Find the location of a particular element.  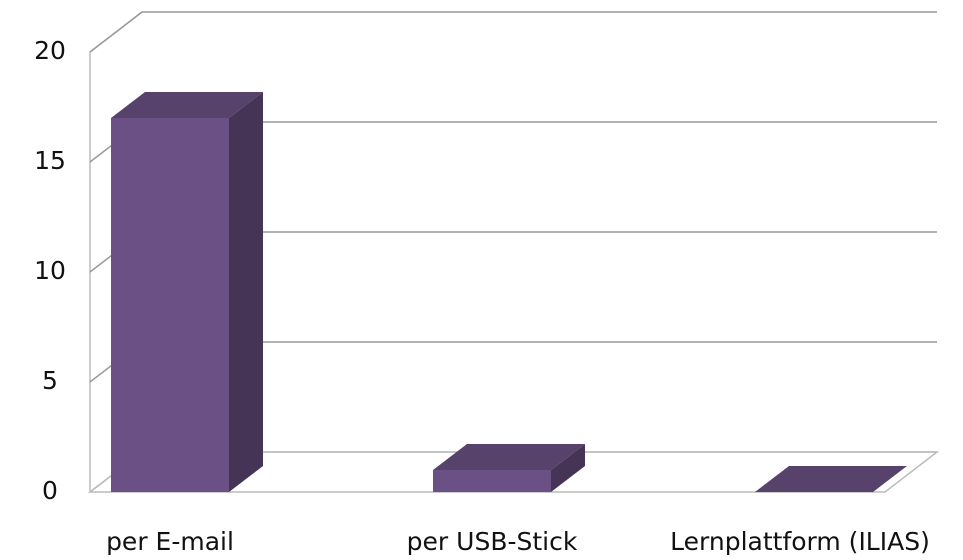

y-tick-label: 15 is located at coordinates (50, 160).